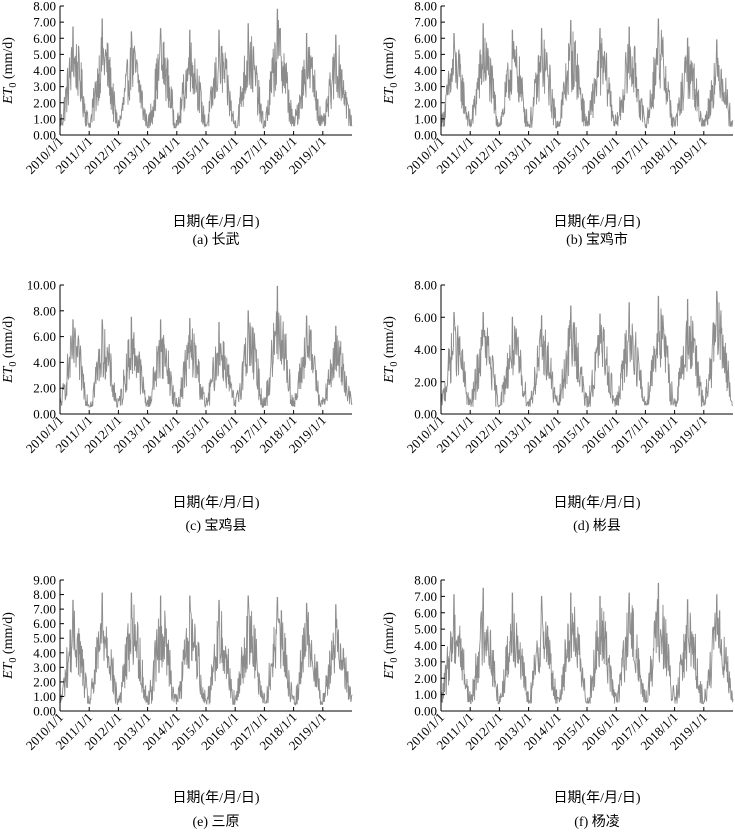 This screenshot has height=834, width=735. I want to click on panel-caption: (e) 三原, so click(215, 822).